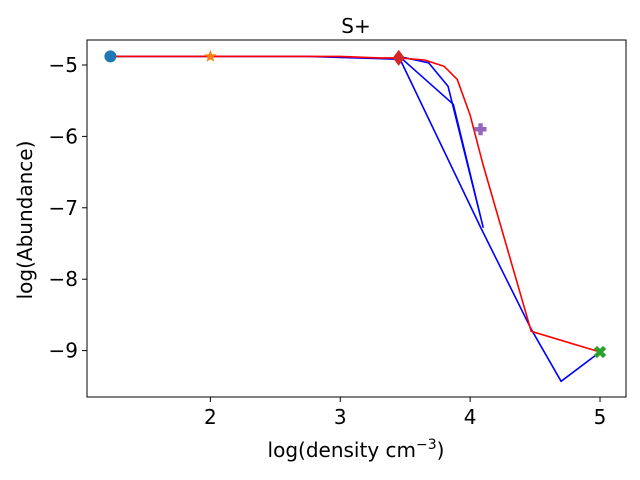  What do you see at coordinates (340, 417) in the screenshot?
I see `x-tick-label: 3` at bounding box center [340, 417].